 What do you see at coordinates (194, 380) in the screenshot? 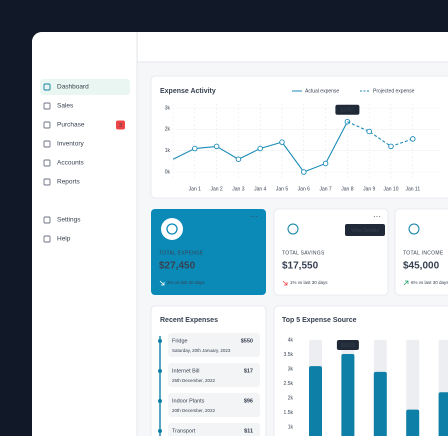
I see `expense-date: 25th December, 2022` at bounding box center [194, 380].